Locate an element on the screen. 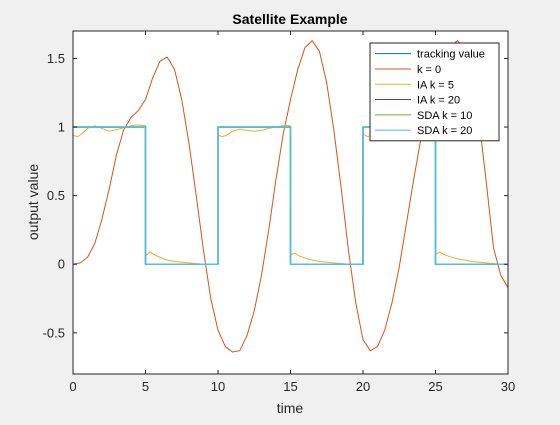 The height and width of the screenshot is (425, 560). y-tick-label: 1.5 is located at coordinates (56, 58).